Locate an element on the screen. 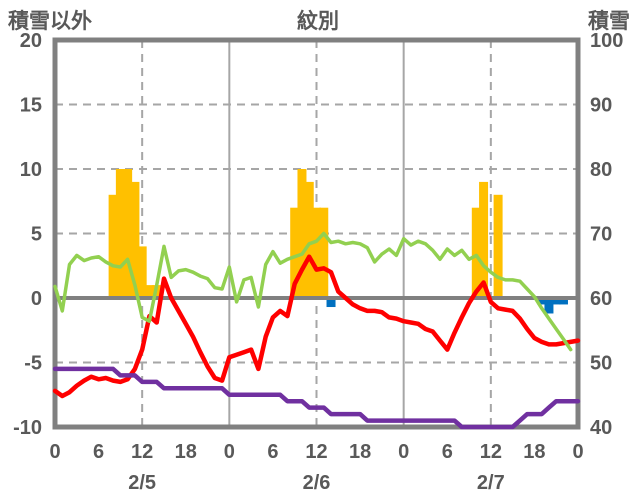 The width and height of the screenshot is (636, 501). left-axis-tick-label: 0 is located at coordinates (36, 299).